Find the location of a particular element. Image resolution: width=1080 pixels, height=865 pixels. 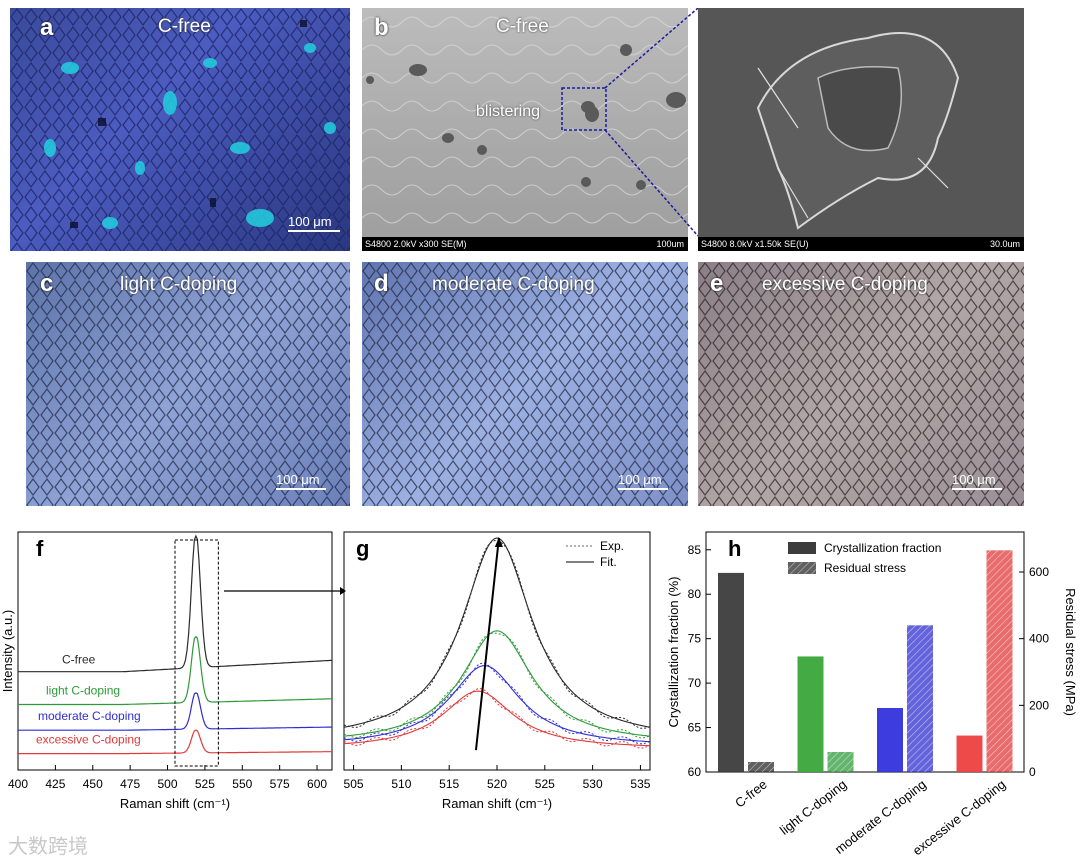

y-axis-label: Intensity (a.u.) is located at coordinates (7, 651).